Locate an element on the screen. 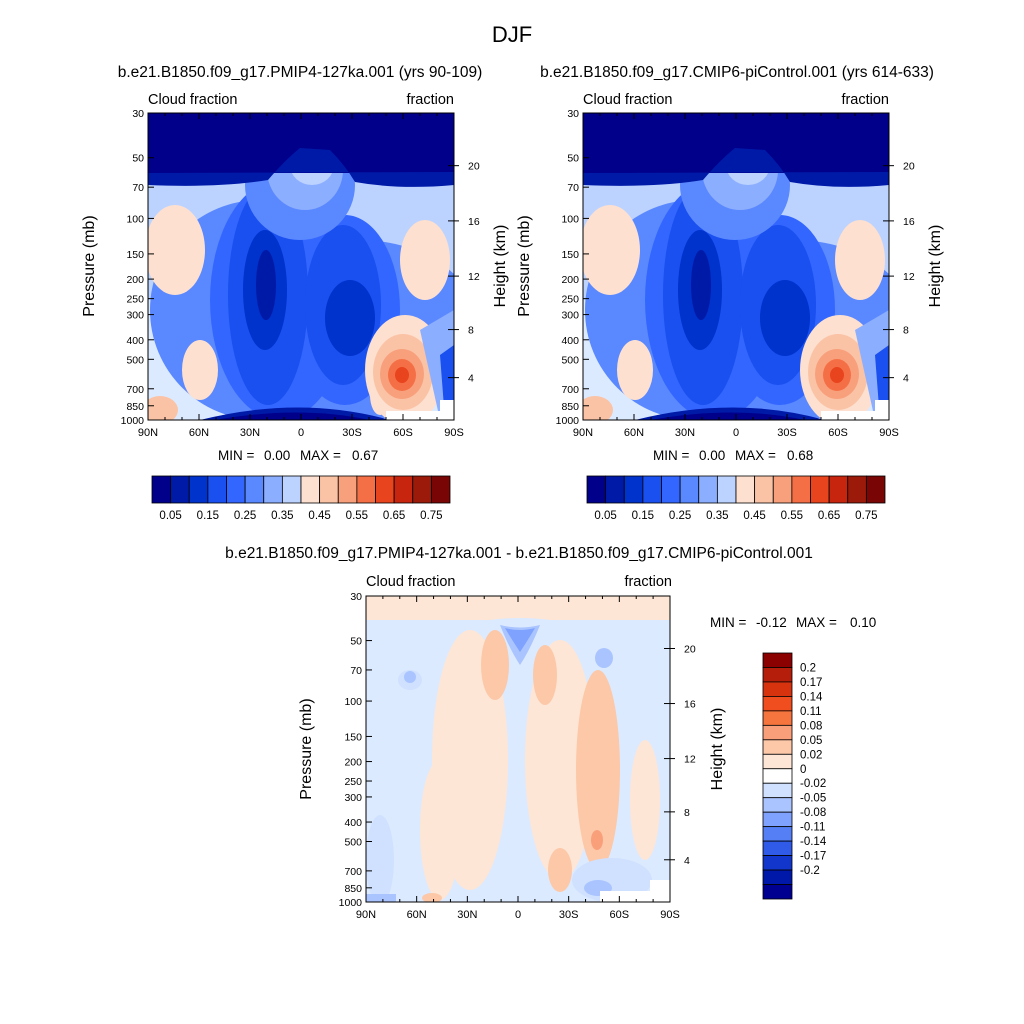 This screenshot has width=1024, height=1024. panel-left-y2-tick-label: 16 is located at coordinates (474, 222).